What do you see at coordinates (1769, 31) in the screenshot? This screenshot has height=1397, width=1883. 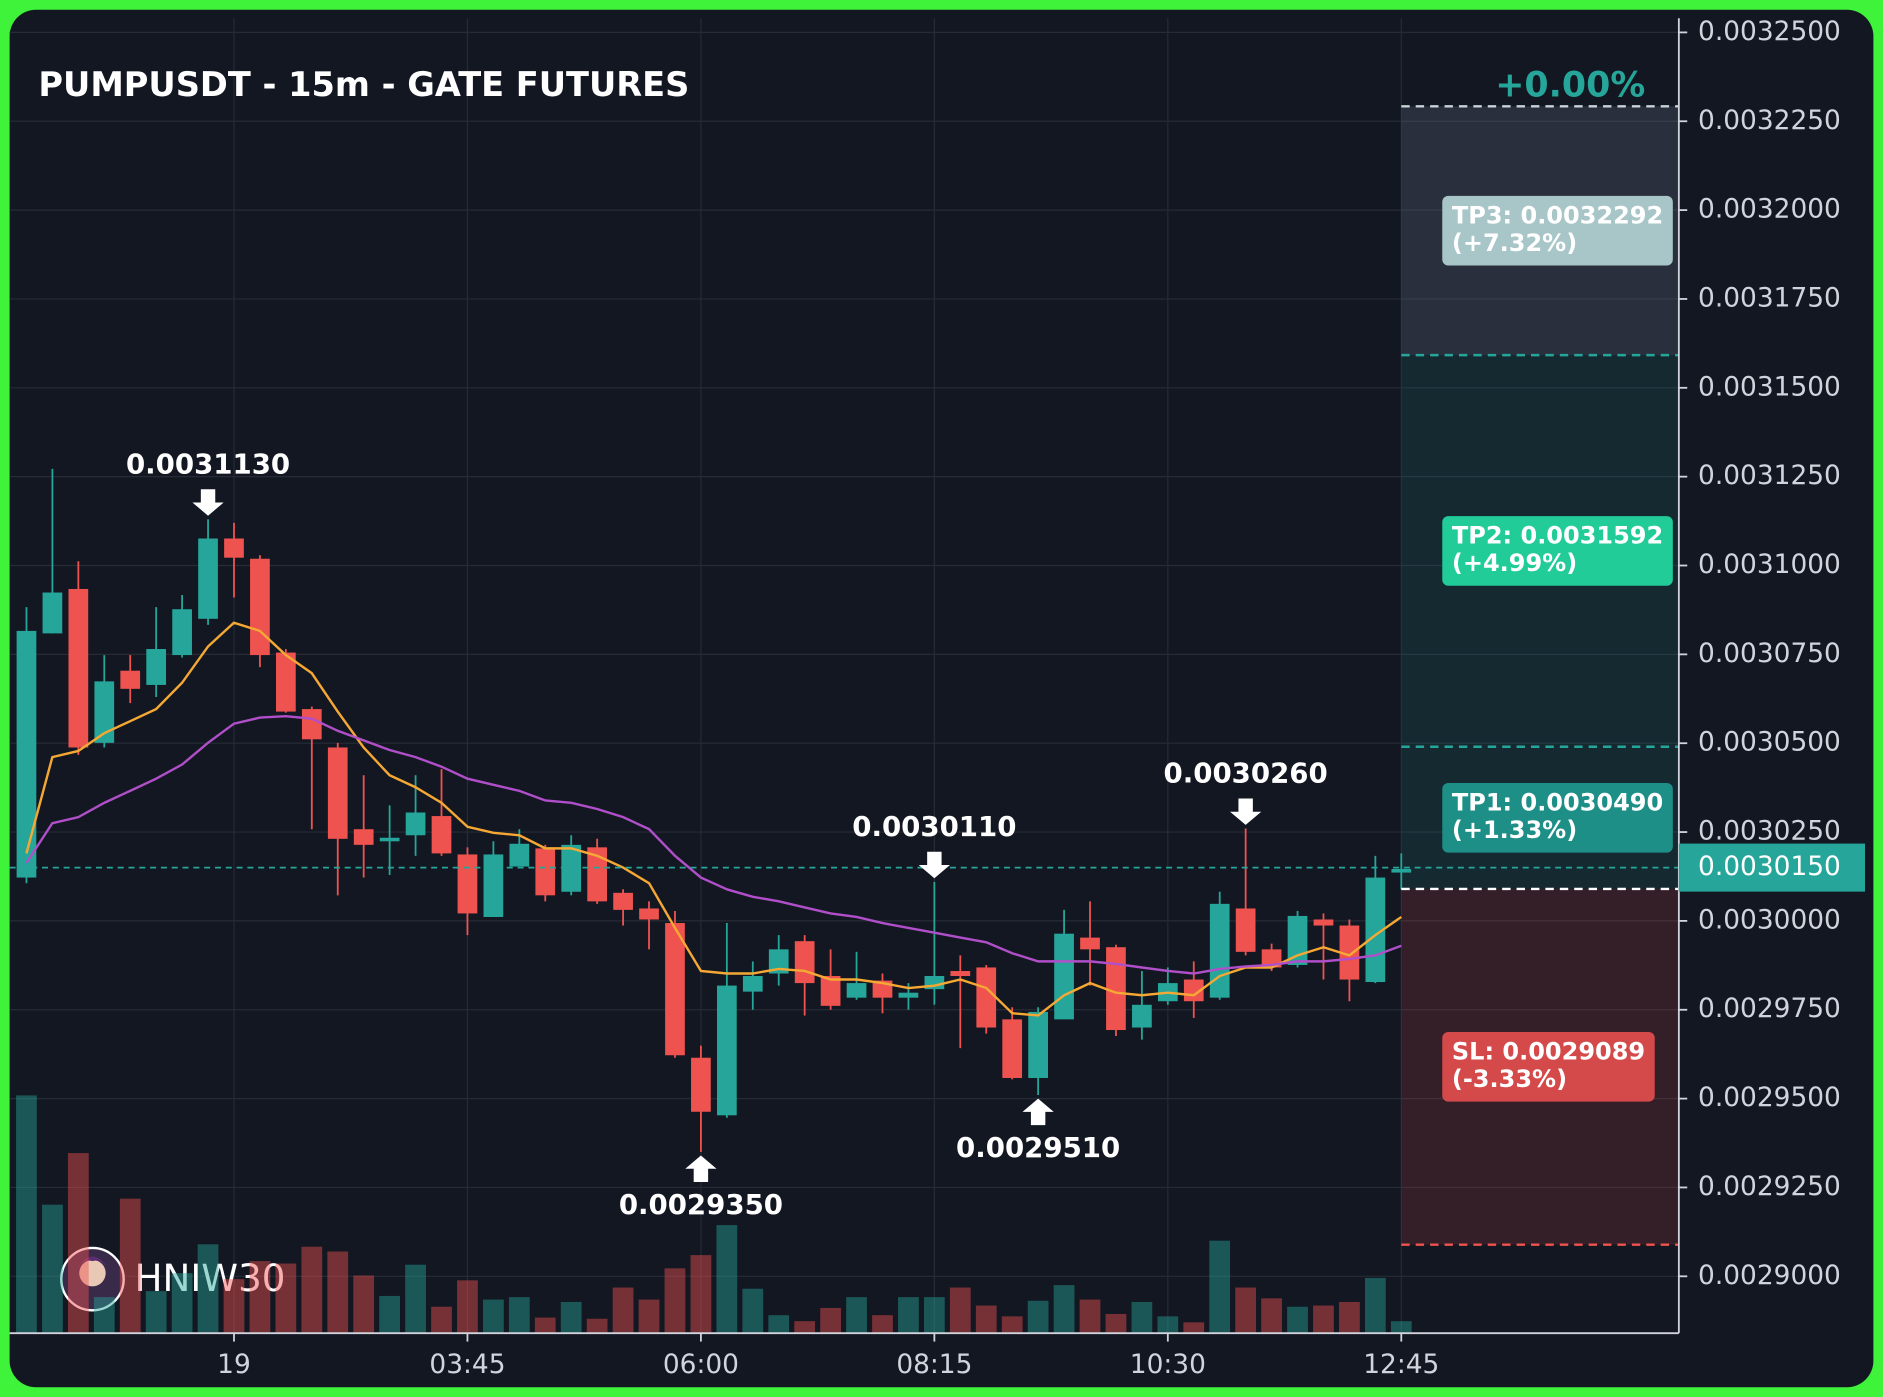 I see `y-tick-label: 0.0032500` at bounding box center [1769, 31].